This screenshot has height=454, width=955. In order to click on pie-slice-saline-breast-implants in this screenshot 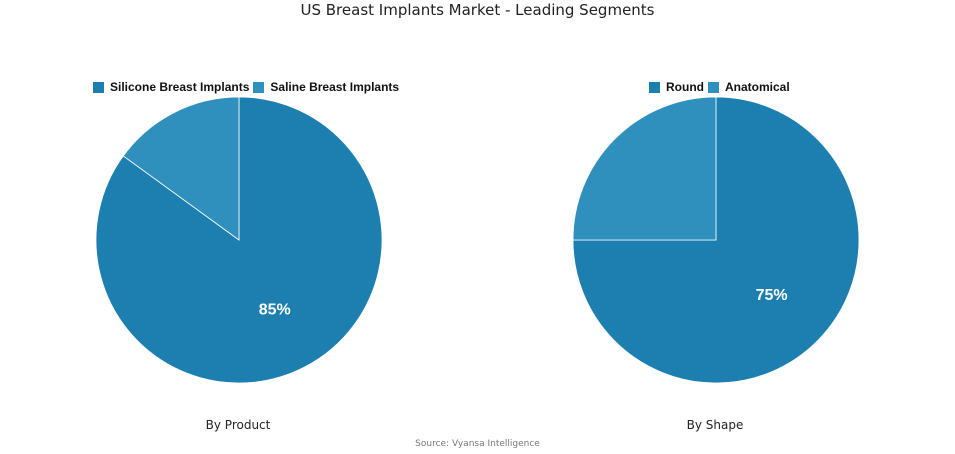, I will do `click(181, 168)`.